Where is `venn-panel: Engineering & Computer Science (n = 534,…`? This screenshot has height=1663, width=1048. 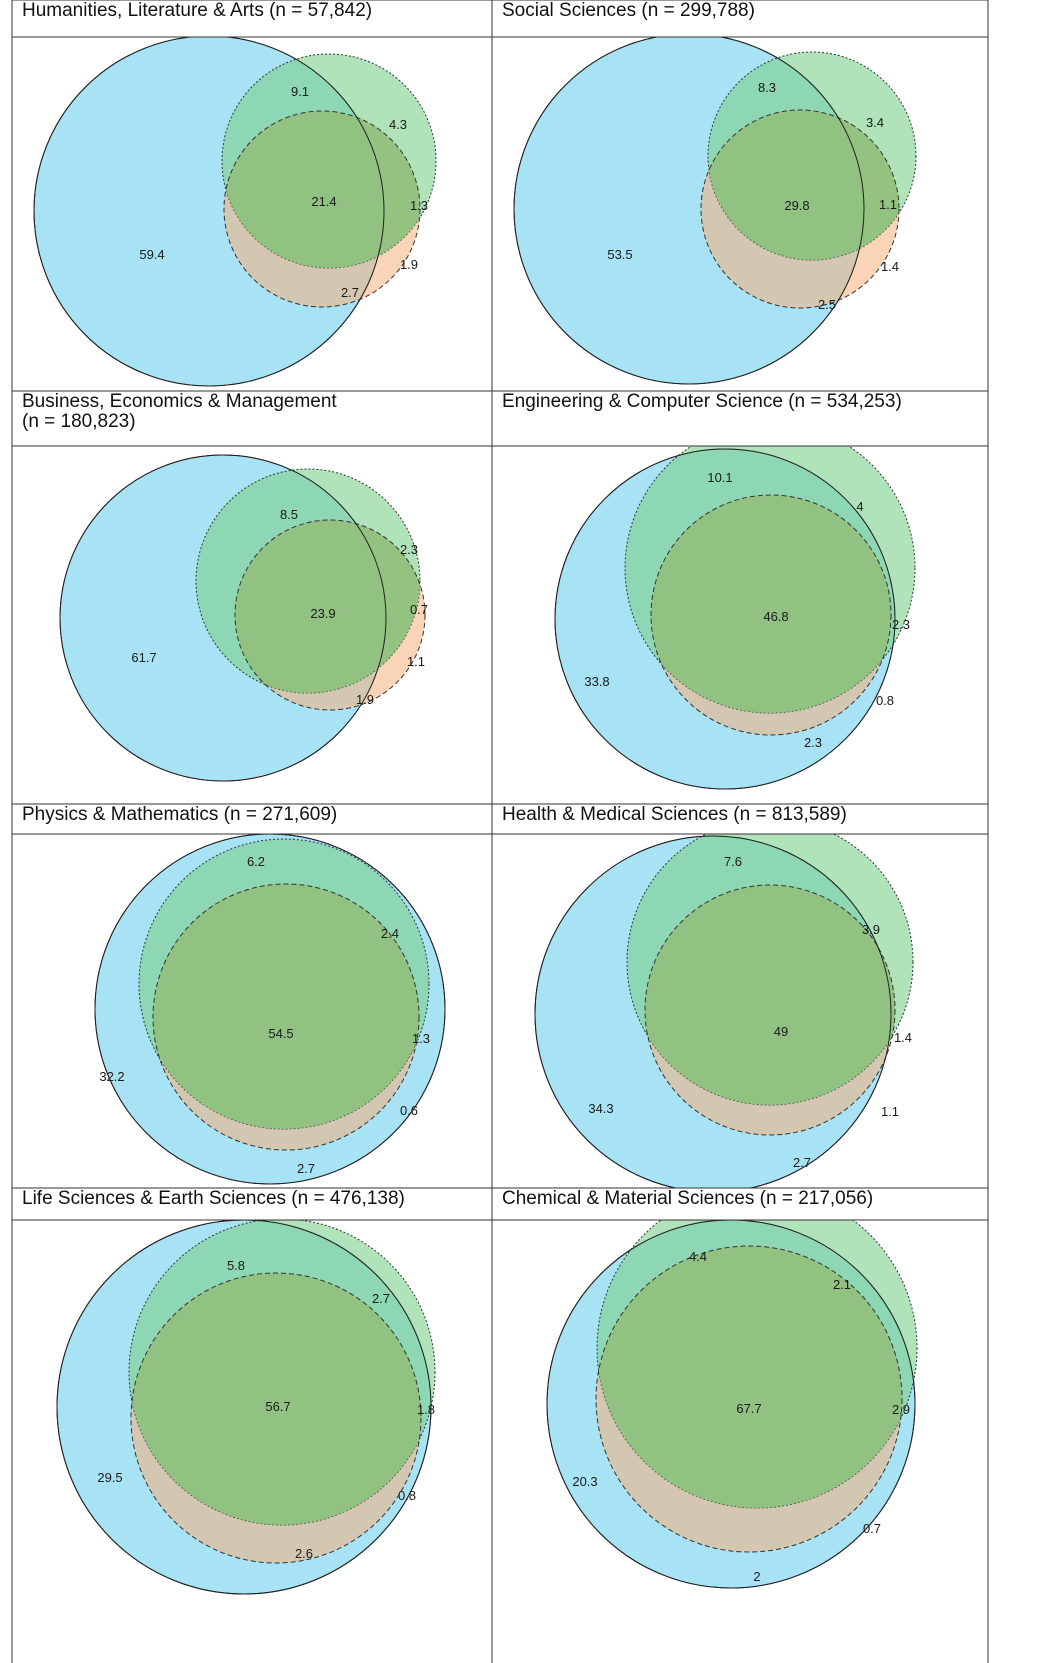 venn-panel: Engineering & Computer Science (n = 534,… is located at coordinates (740, 597).